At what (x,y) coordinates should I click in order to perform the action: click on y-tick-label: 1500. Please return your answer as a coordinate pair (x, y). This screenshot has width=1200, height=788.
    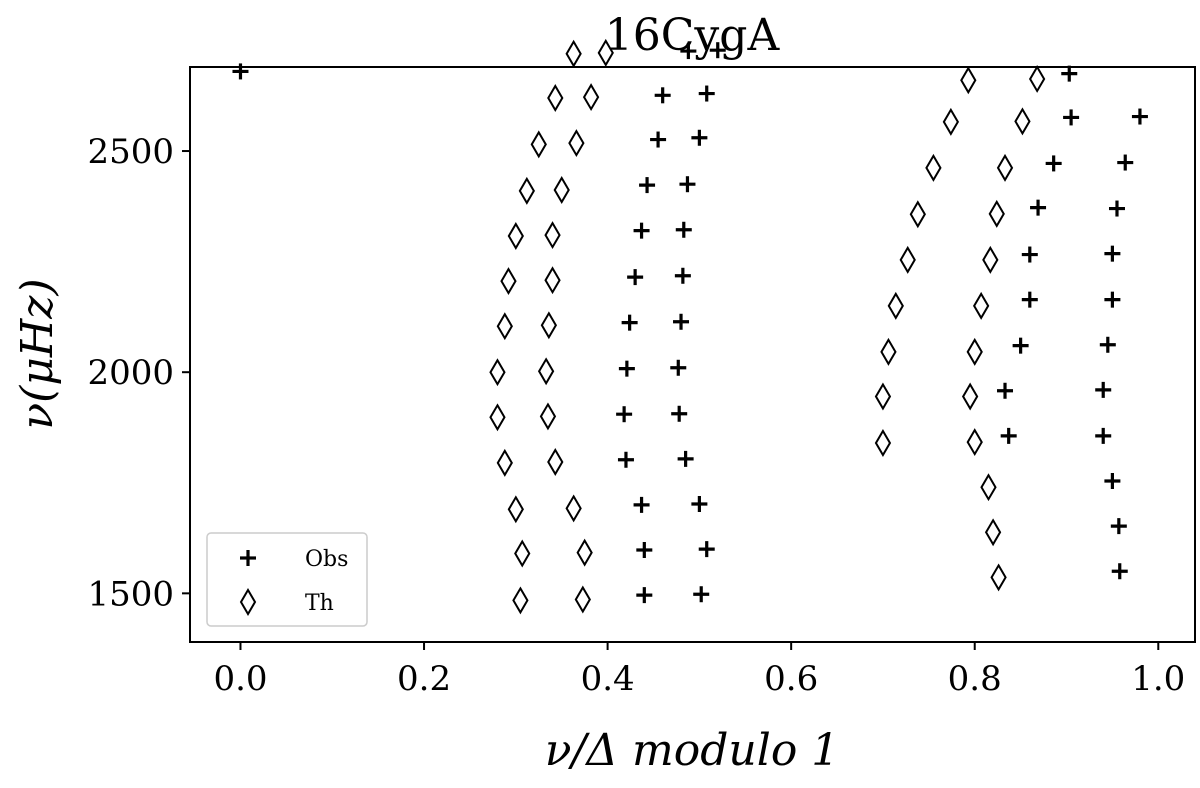
    Looking at the image, I should click on (130, 594).